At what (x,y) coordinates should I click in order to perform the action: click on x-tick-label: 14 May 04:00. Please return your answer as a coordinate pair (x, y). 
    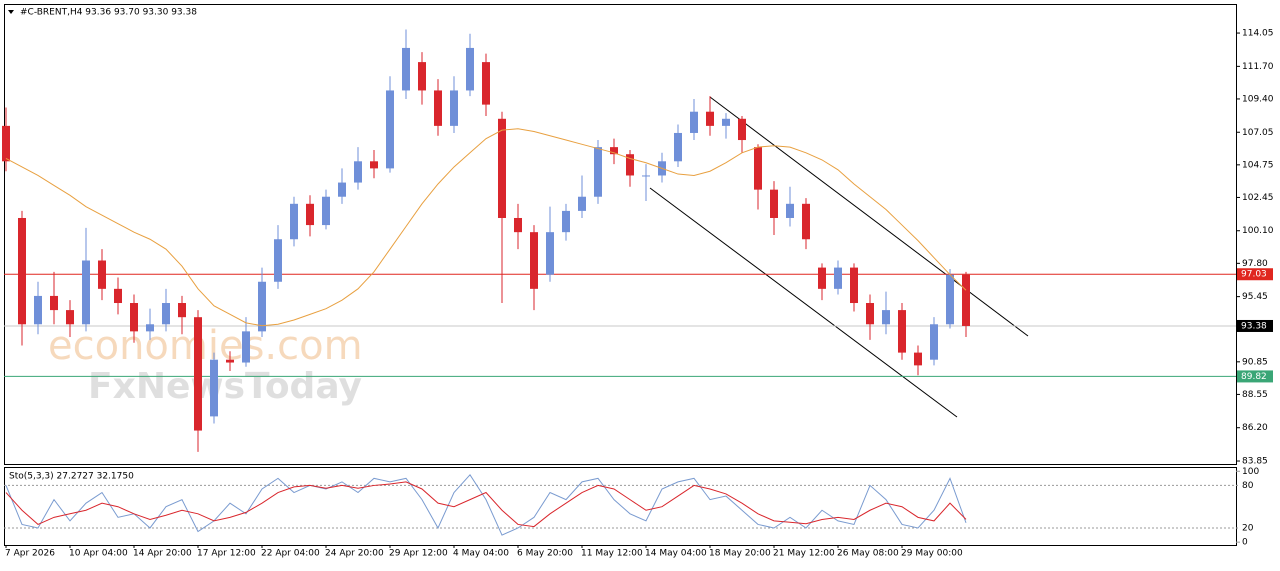
    Looking at the image, I should click on (676, 554).